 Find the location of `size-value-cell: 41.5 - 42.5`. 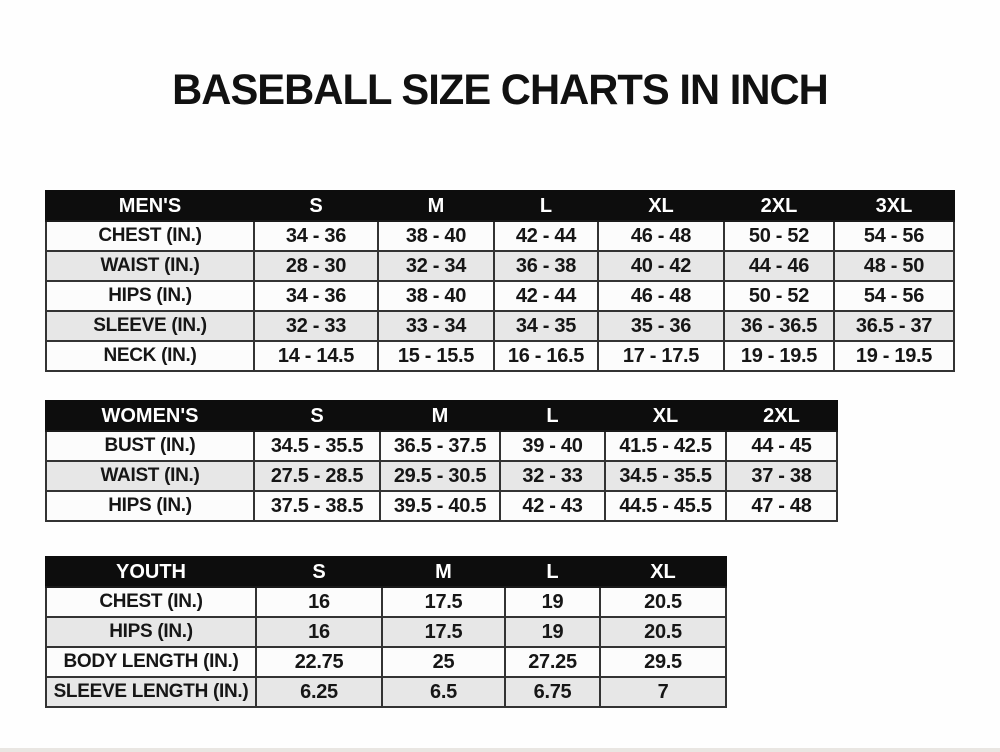

size-value-cell: 41.5 - 42.5 is located at coordinates (665, 446).